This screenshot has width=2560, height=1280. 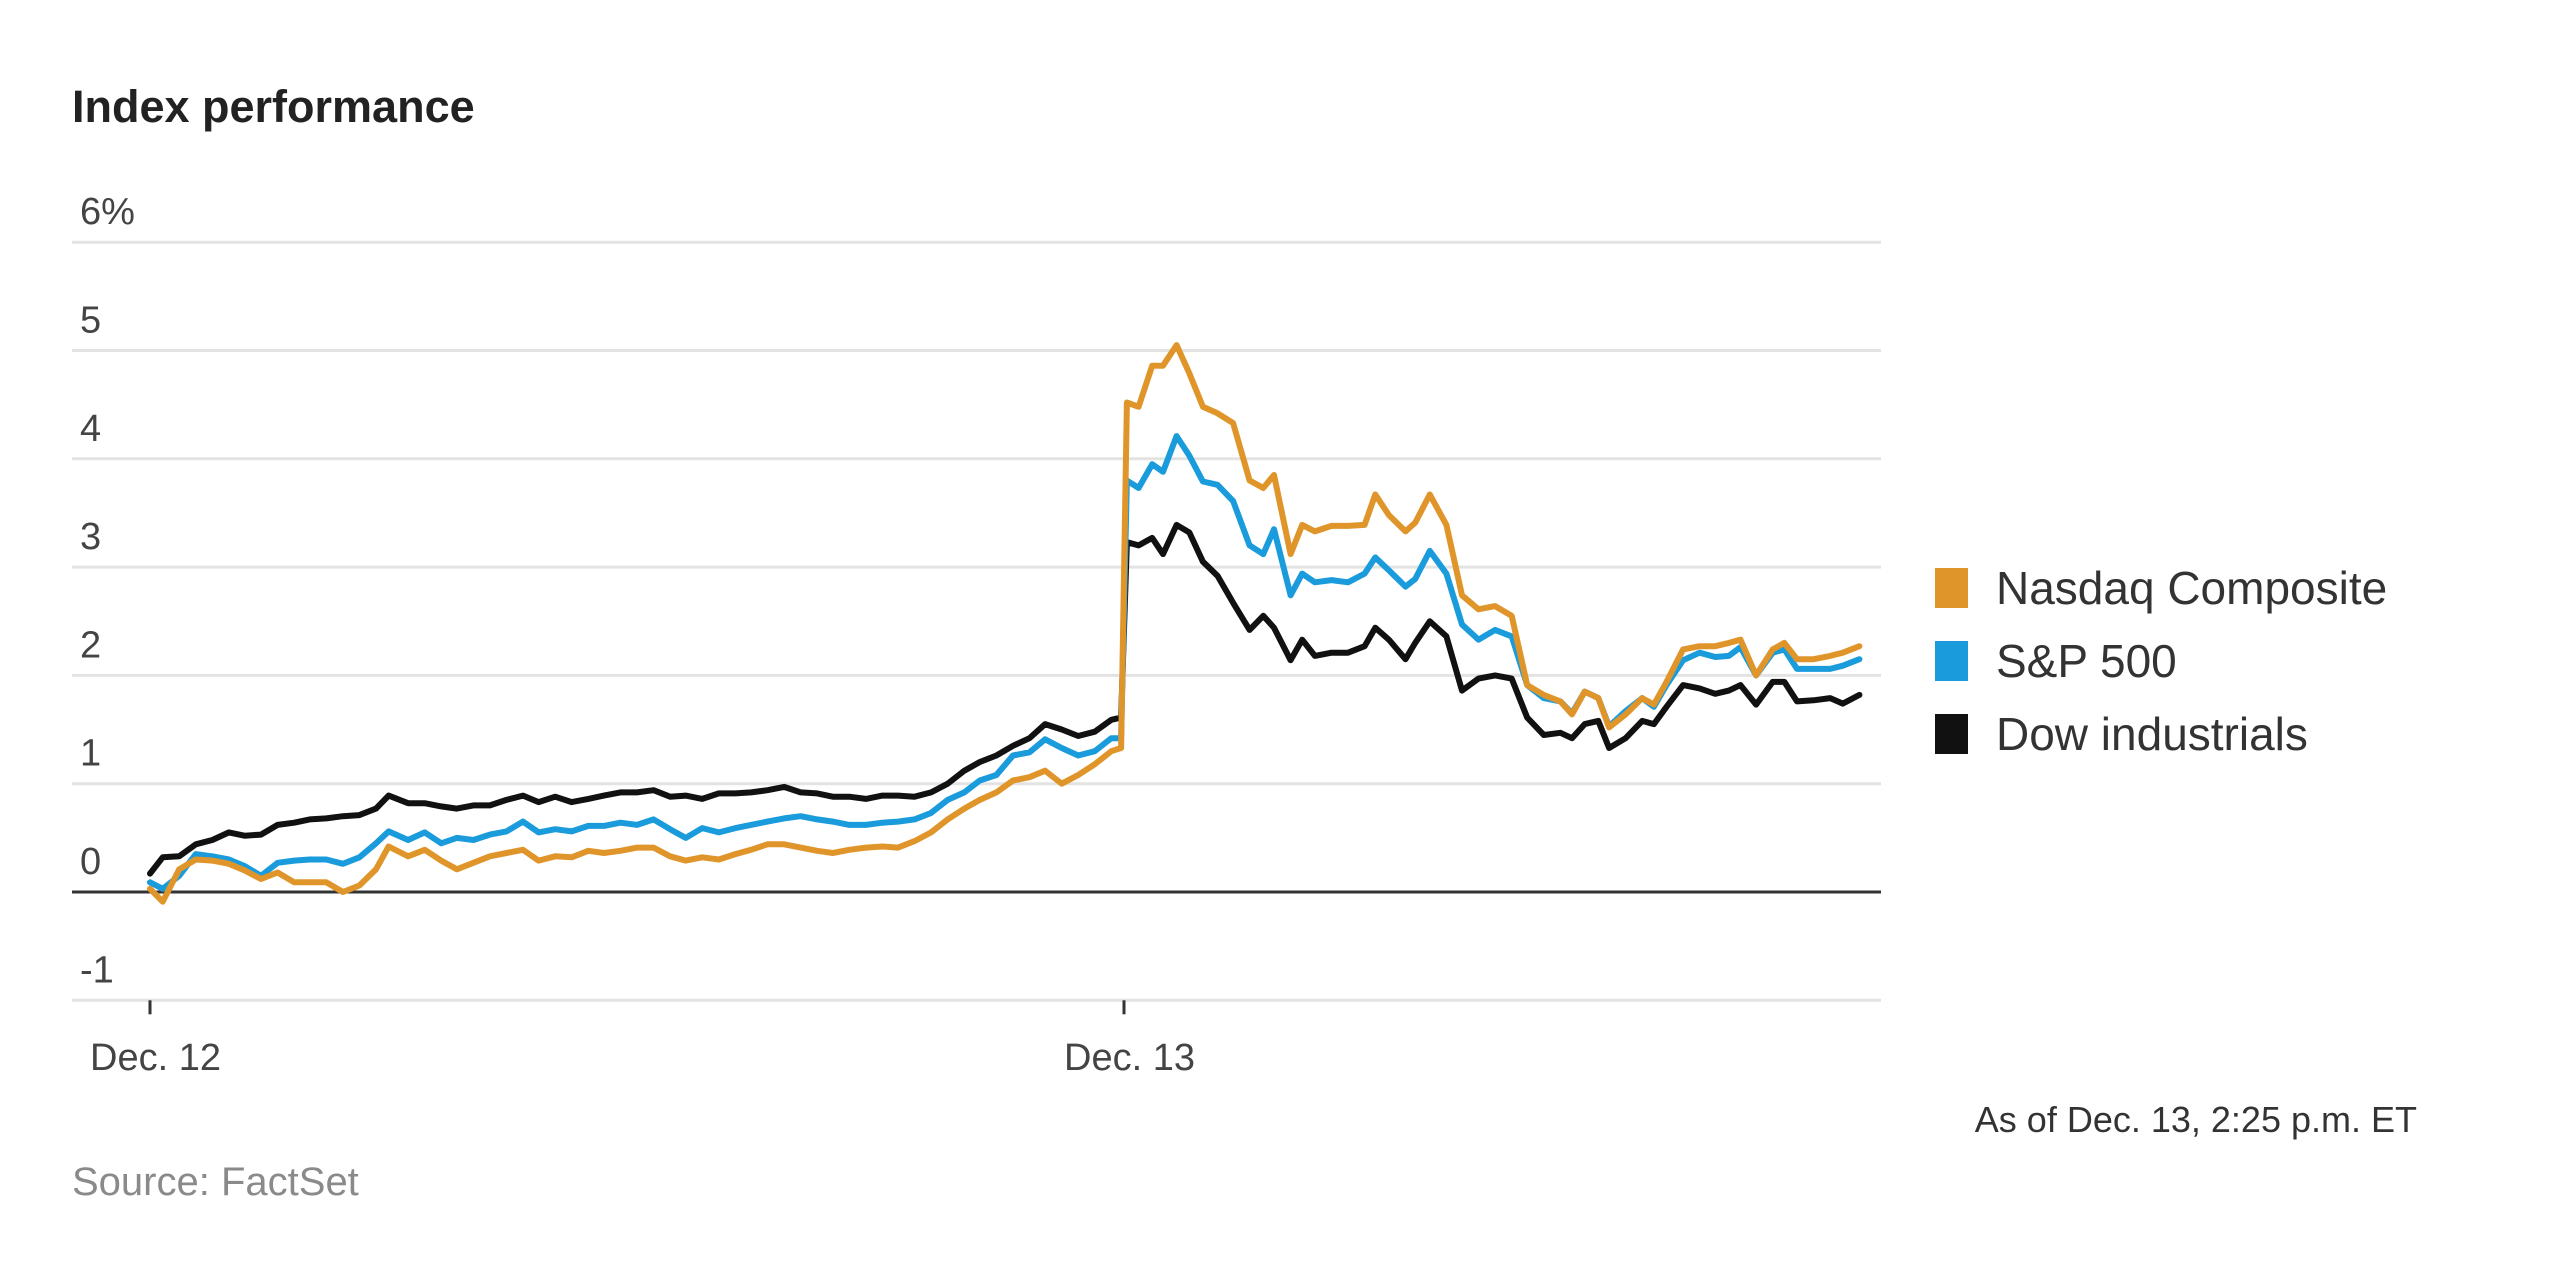 I want to click on as-of-note: As of Dec. 13, 2:25 p.m. ET, so click(x=2196, y=1119).